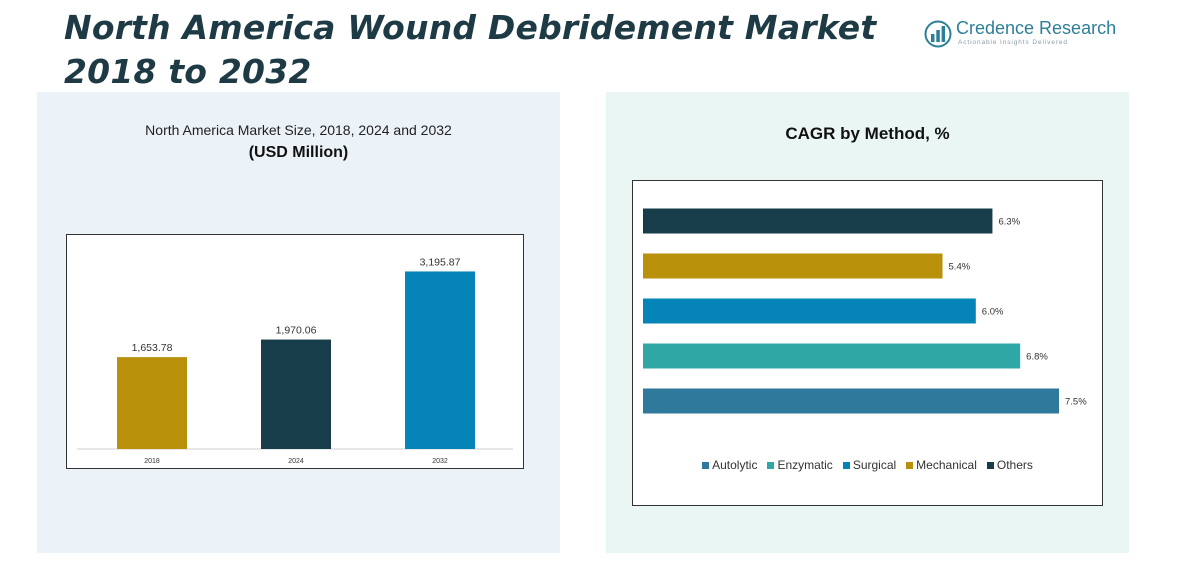 Image resolution: width=1188 pixels, height=567 pixels. What do you see at coordinates (867, 133) in the screenshot?
I see `cagr-chart-title: CAGR by Method, %` at bounding box center [867, 133].